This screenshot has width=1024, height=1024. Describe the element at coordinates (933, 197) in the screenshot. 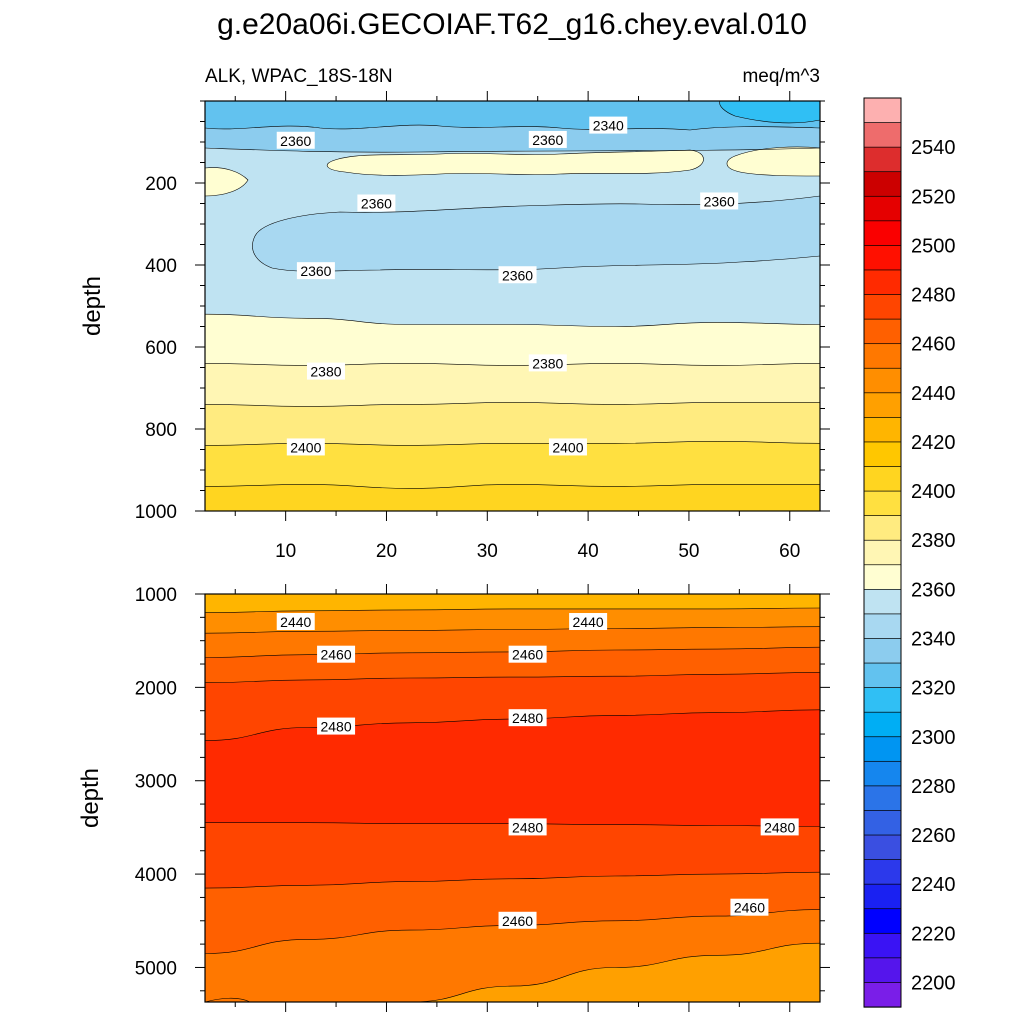

I see `colorbar-tick-label: 2520` at that location.